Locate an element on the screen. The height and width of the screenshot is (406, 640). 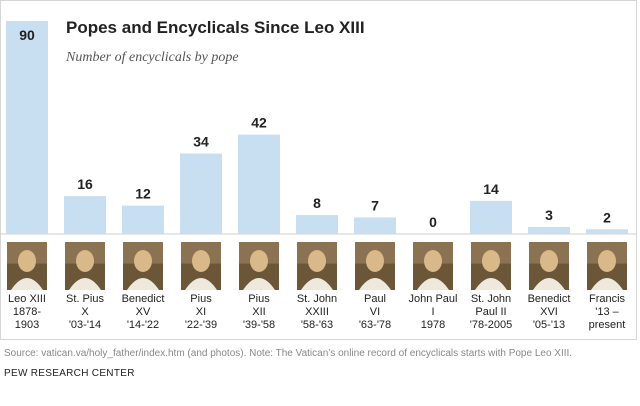
tick-label: '22-'39 is located at coordinates (201, 325).